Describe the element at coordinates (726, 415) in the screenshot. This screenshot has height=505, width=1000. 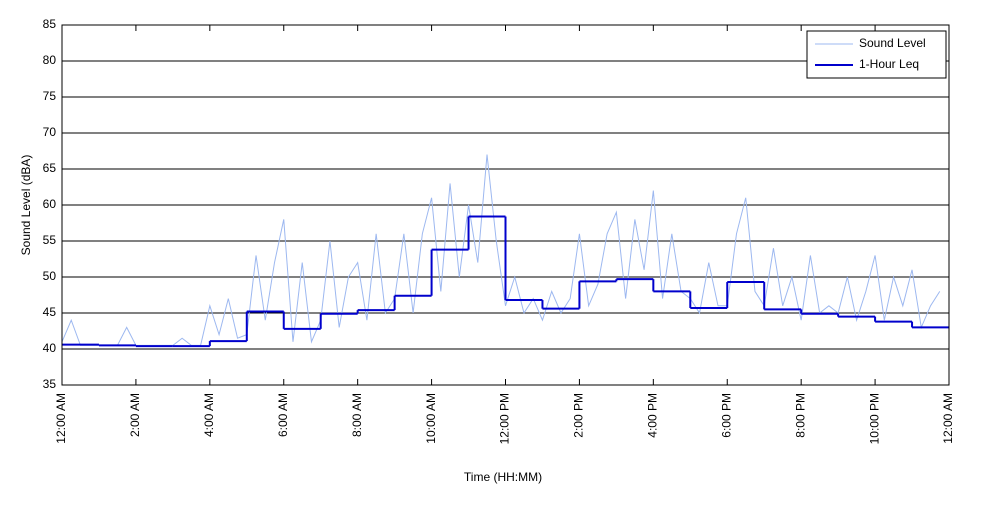
I see `x-tick-label: 6:00 PM` at that location.